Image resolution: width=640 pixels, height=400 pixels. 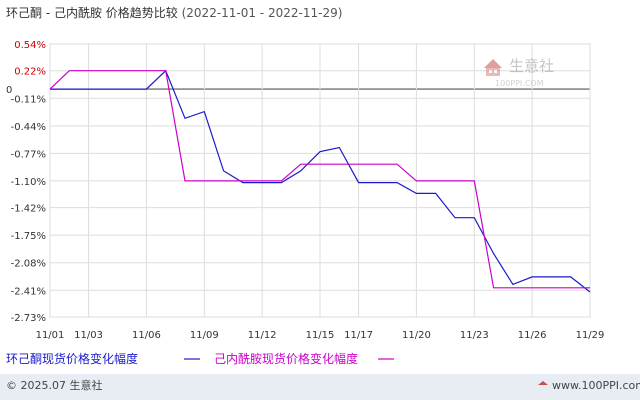 I want to click on x-tick-label: 11/20, so click(x=416, y=335).